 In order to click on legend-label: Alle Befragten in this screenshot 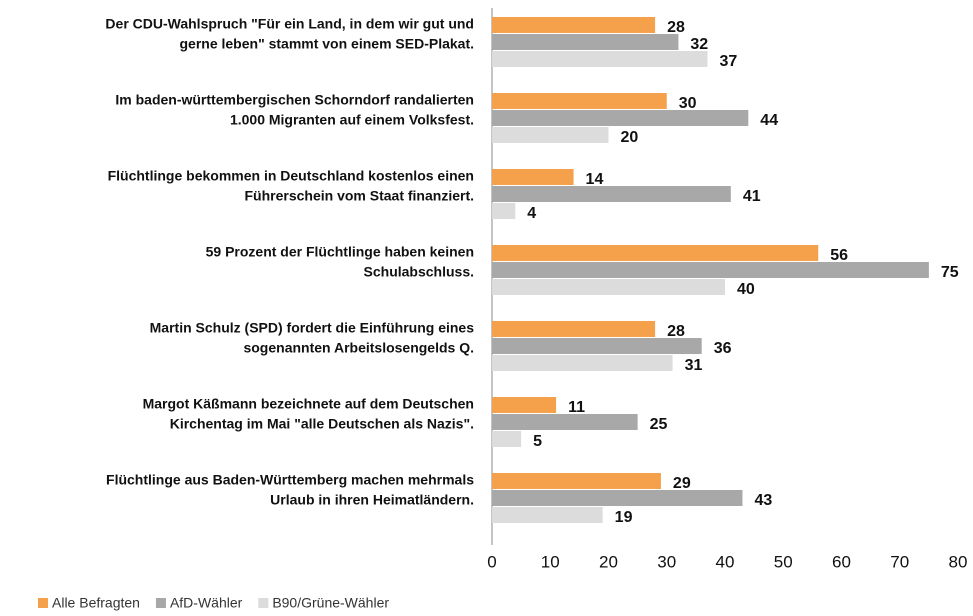, I will do `click(96, 603)`.